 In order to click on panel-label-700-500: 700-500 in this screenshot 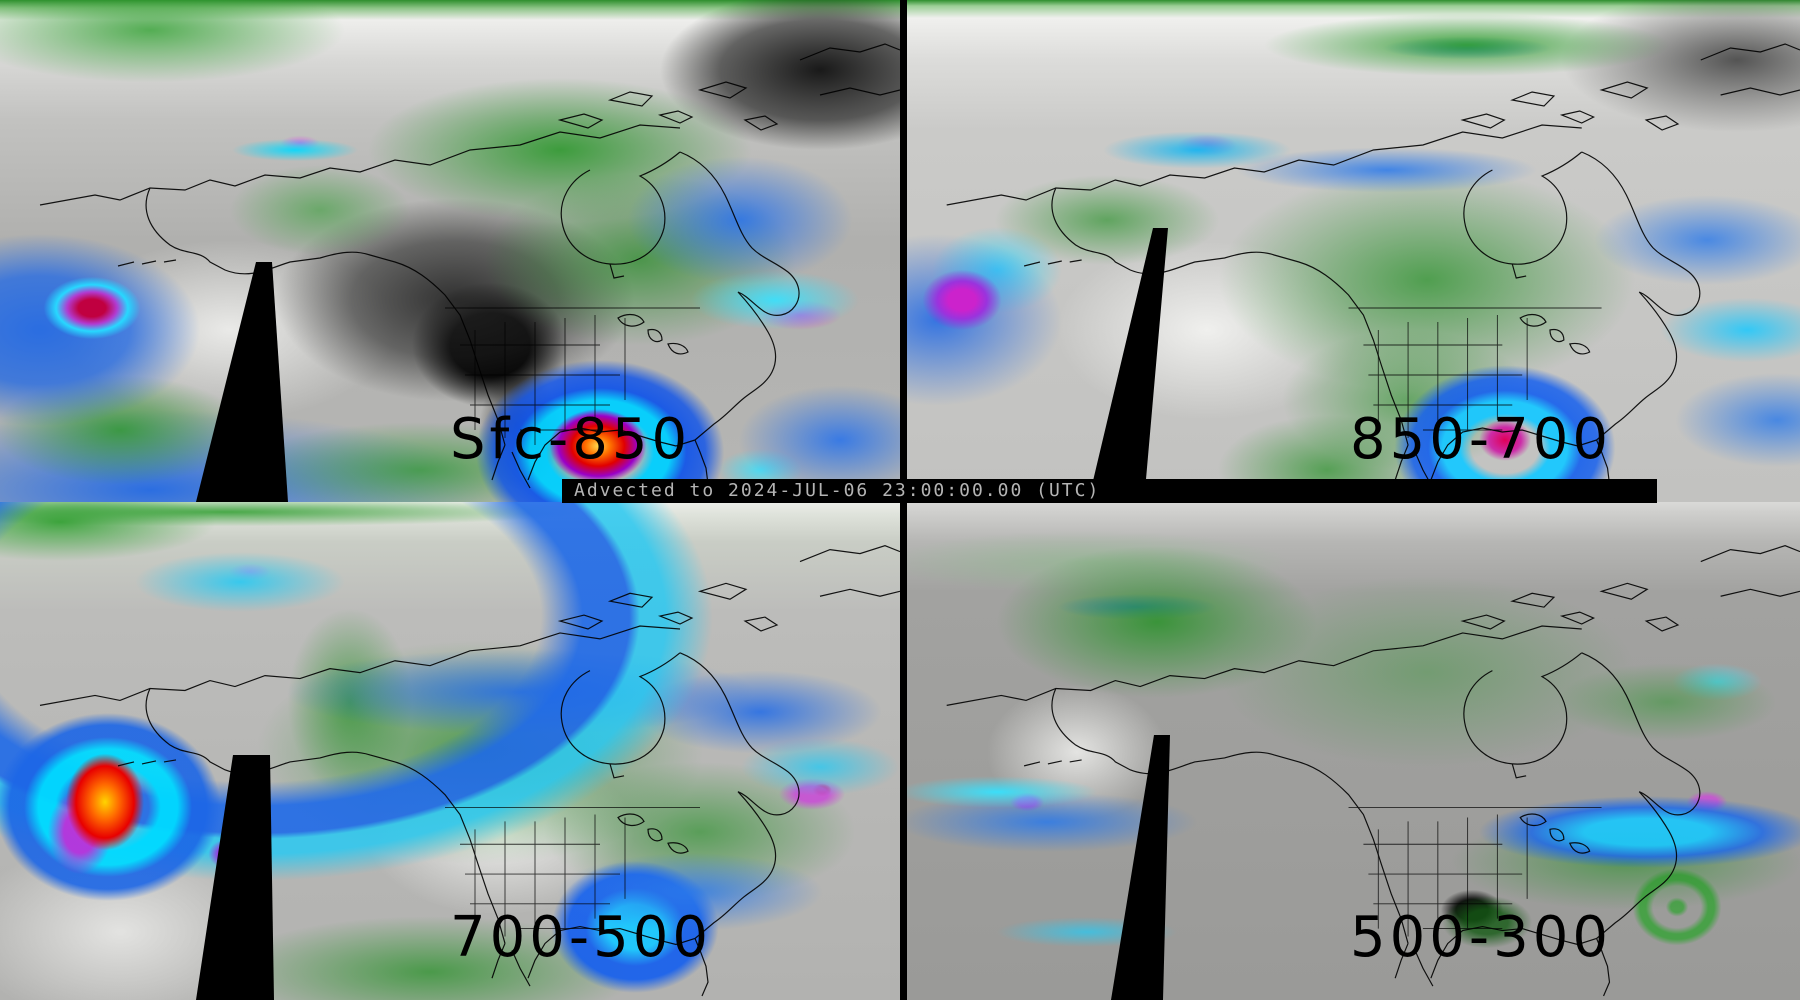, I will do `click(581, 937)`.